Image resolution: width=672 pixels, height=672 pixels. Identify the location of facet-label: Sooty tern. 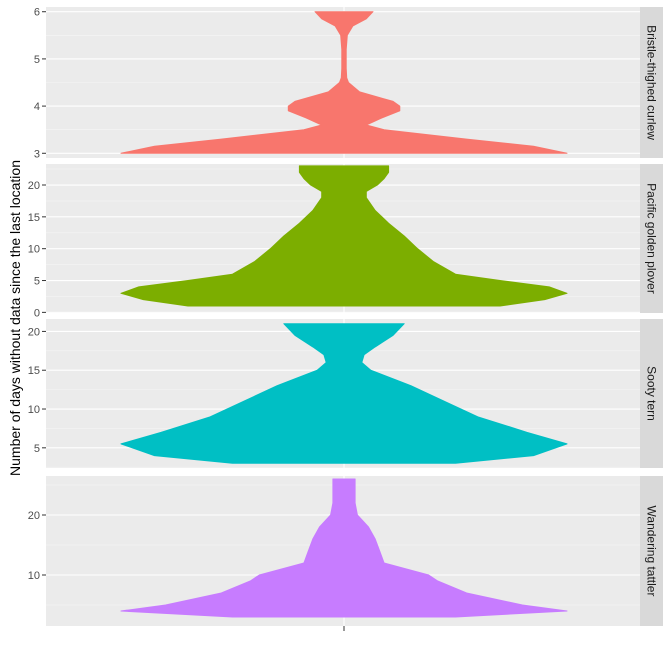
(652, 393).